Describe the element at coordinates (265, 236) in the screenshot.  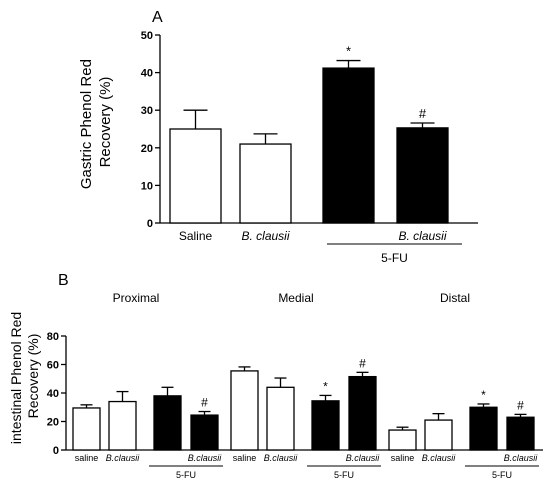
I see `panel-a-category-label-1: B. clausii` at that location.